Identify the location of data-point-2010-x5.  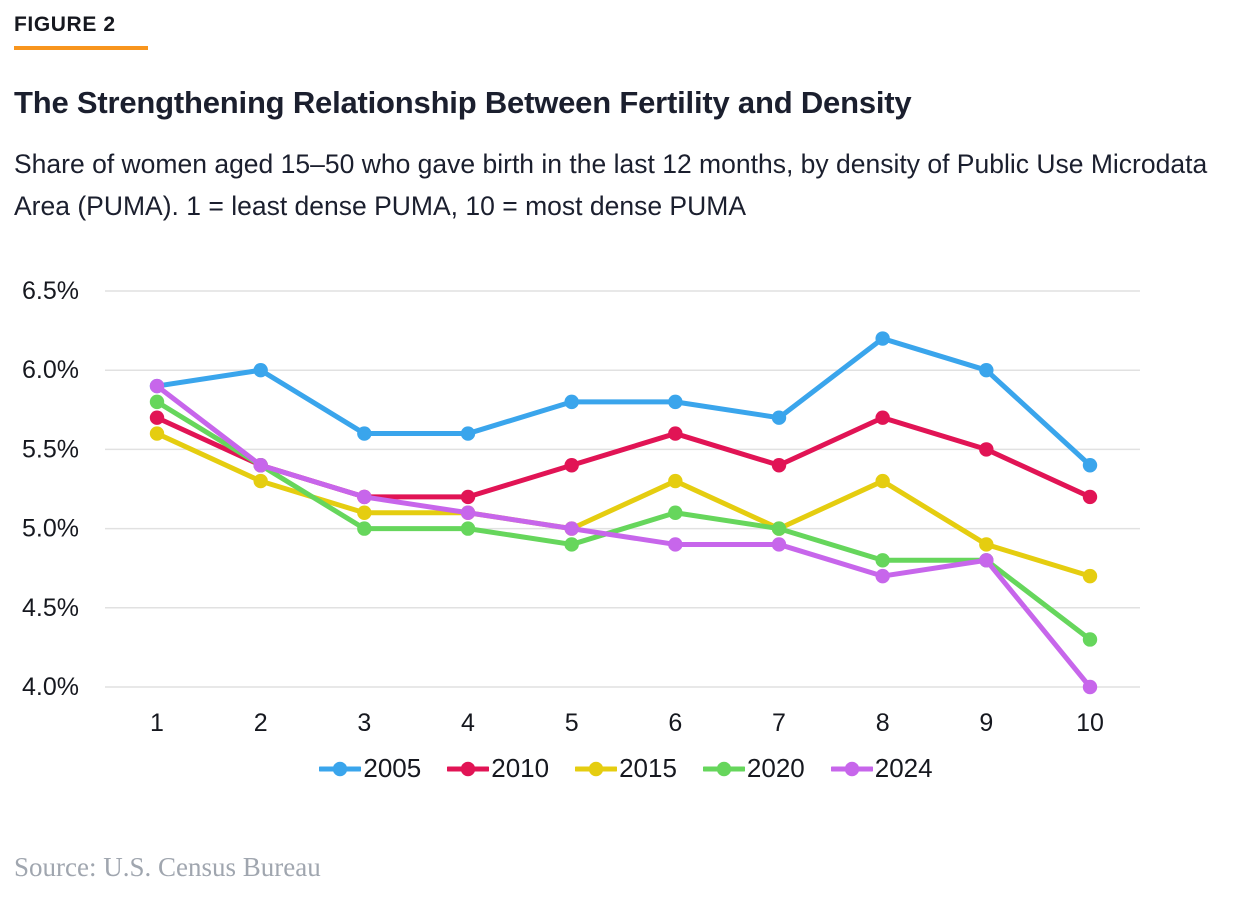
(571, 465).